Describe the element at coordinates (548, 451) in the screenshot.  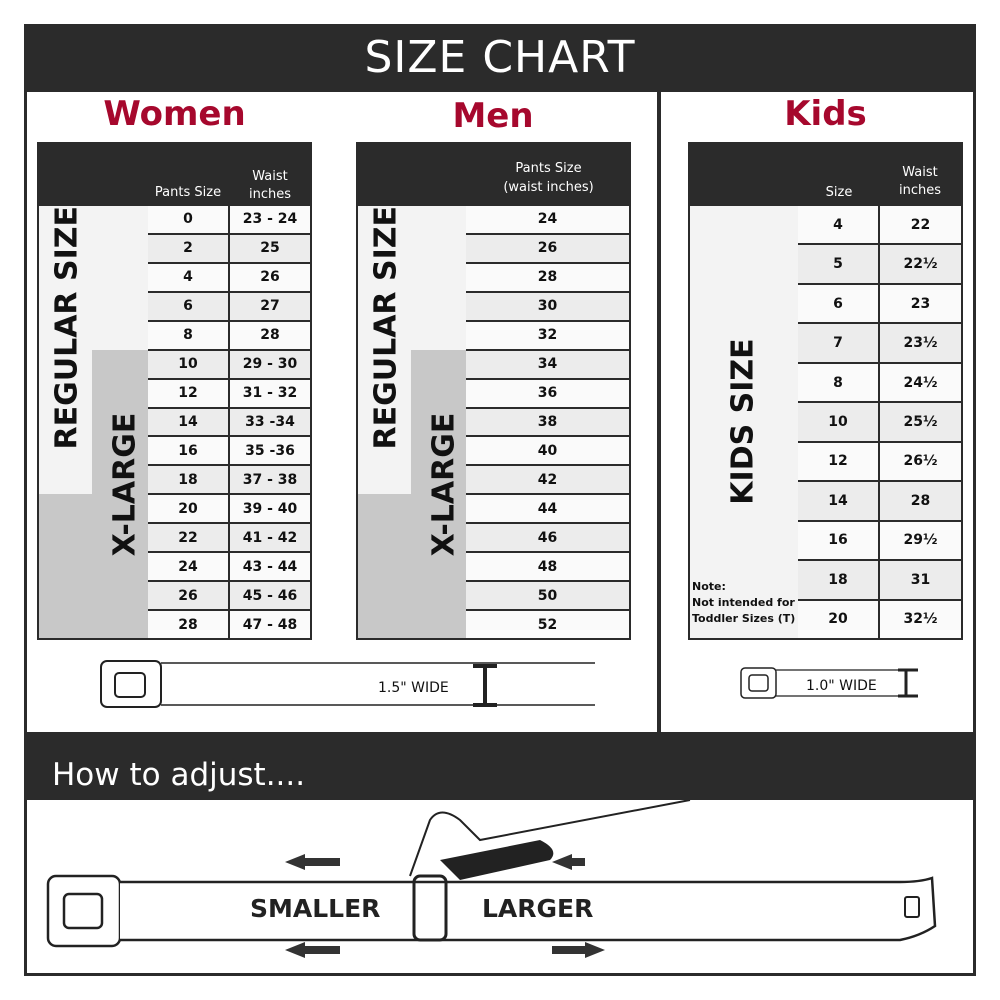
I see `table-row: 40` at that location.